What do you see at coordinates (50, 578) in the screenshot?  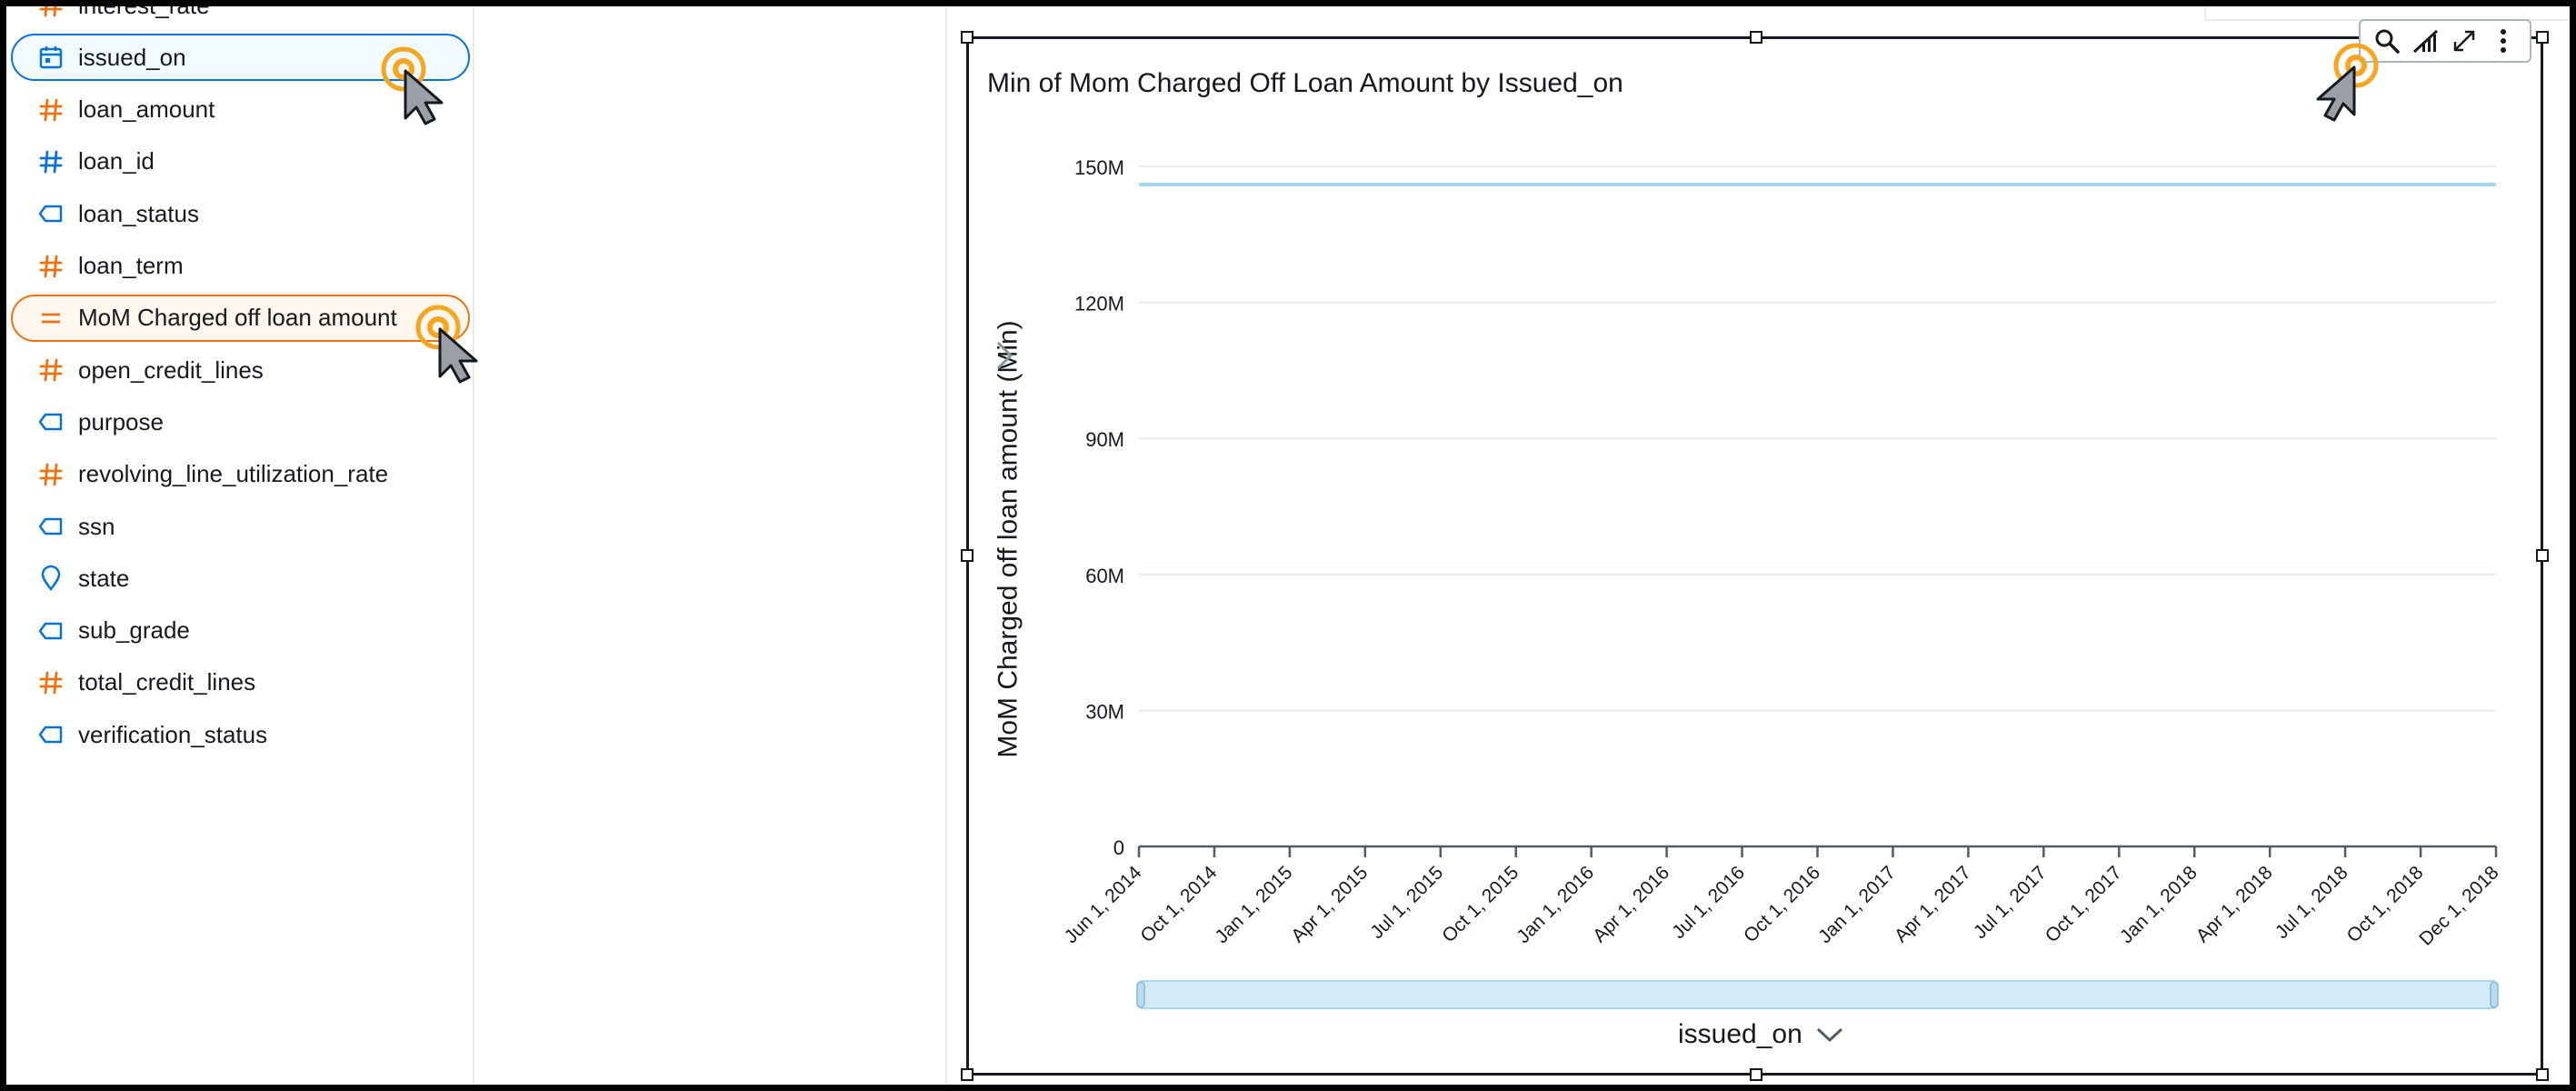 I see `map-pin-icon` at bounding box center [50, 578].